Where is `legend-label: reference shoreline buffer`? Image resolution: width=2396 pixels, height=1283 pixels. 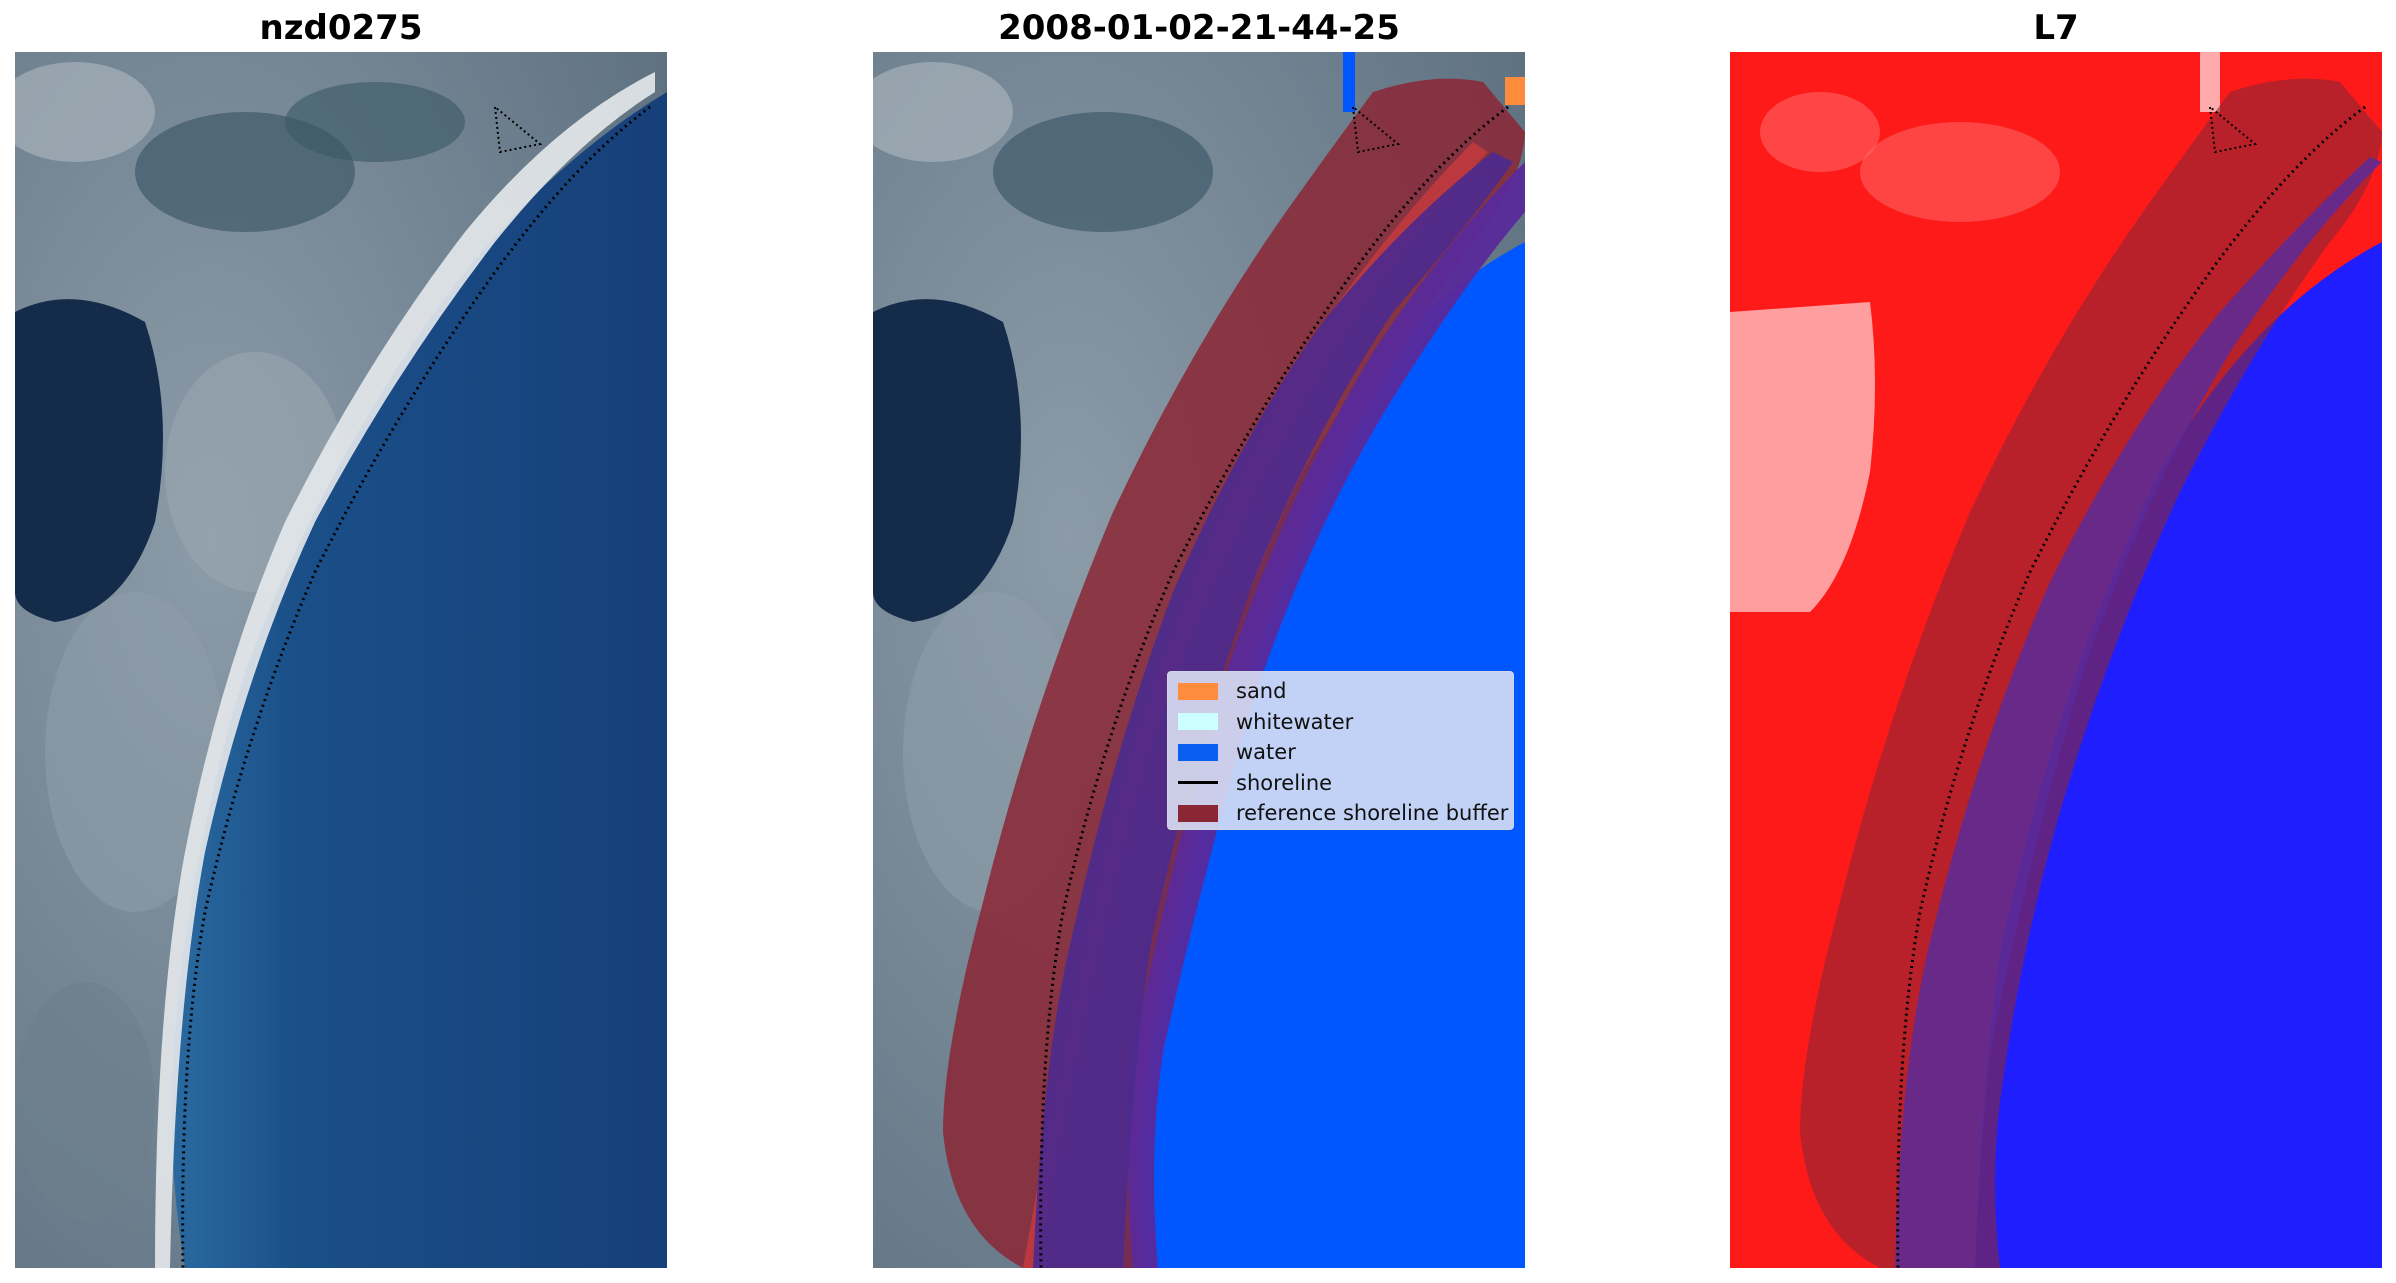
legend-label: reference shoreline buffer is located at coordinates (1372, 813).